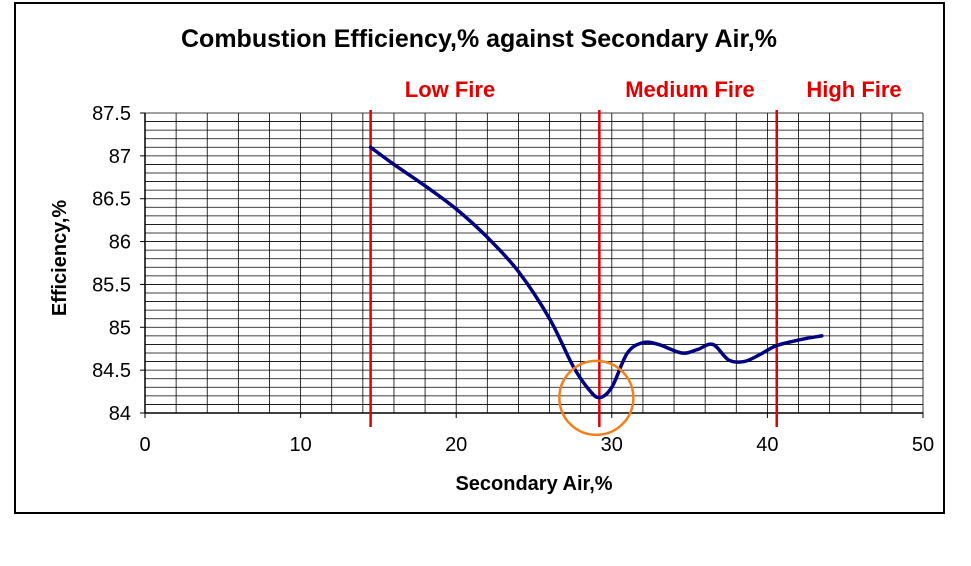  Describe the element at coordinates (120, 328) in the screenshot. I see `y-tick-label: 85` at that location.